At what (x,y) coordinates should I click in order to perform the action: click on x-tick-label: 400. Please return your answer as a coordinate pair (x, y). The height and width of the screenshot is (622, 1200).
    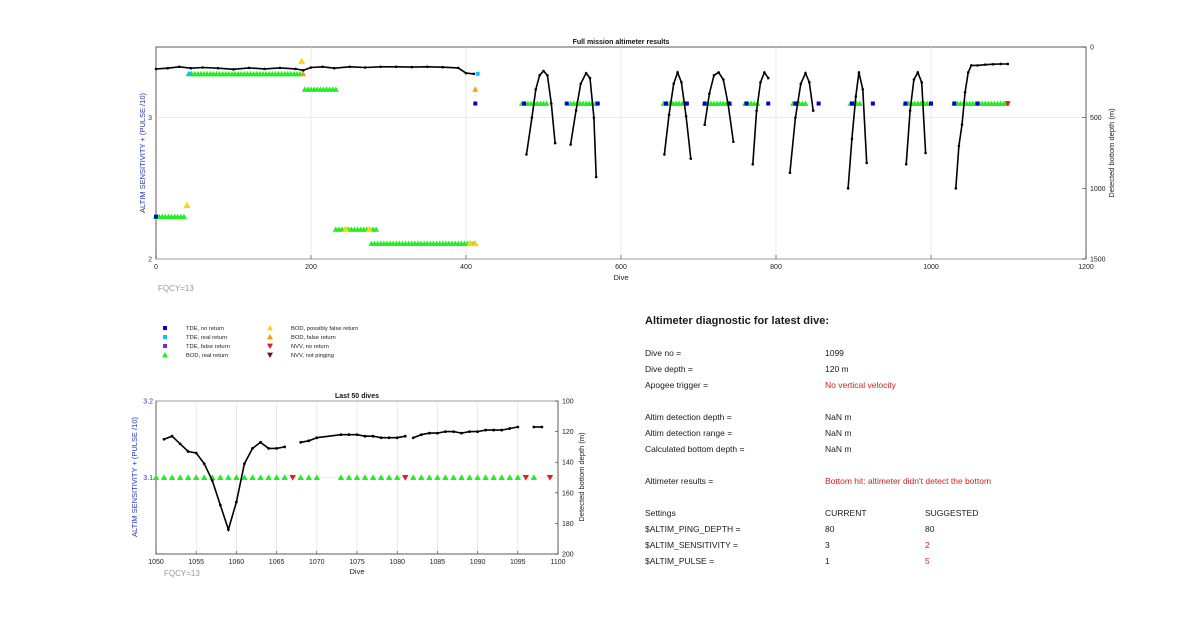
    Looking at the image, I should click on (466, 267).